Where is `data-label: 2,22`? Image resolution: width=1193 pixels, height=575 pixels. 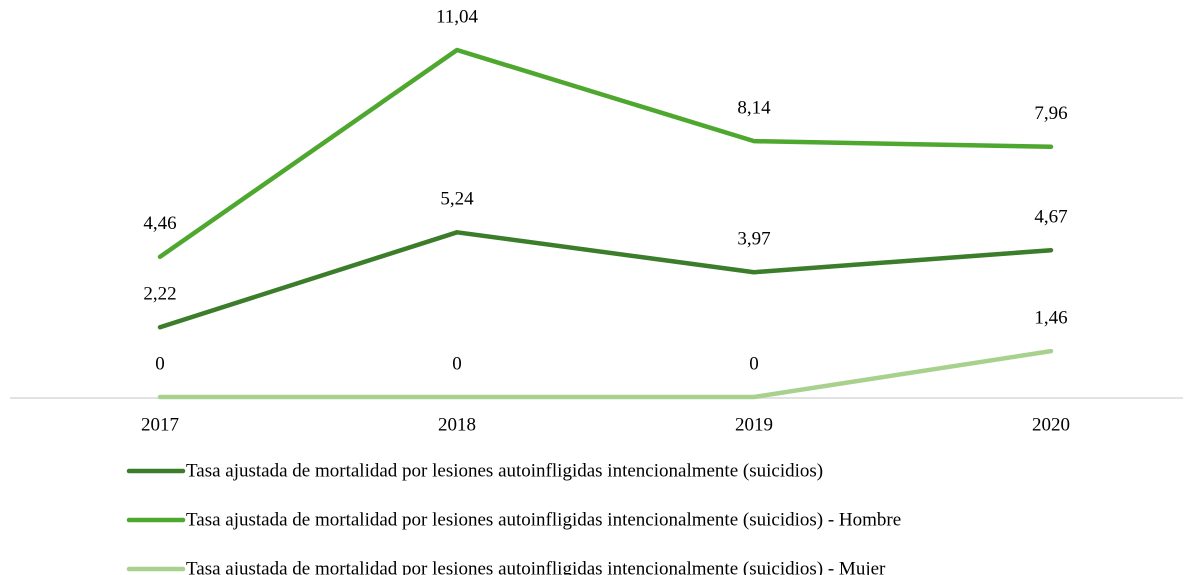 data-label: 2,22 is located at coordinates (159, 294).